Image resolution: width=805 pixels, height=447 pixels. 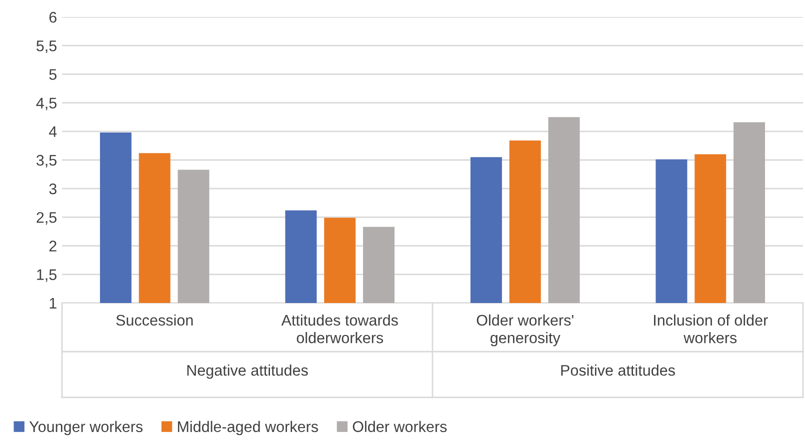 What do you see at coordinates (525, 330) in the screenshot?
I see `x-tick-label: Older workers' generosity` at bounding box center [525, 330].